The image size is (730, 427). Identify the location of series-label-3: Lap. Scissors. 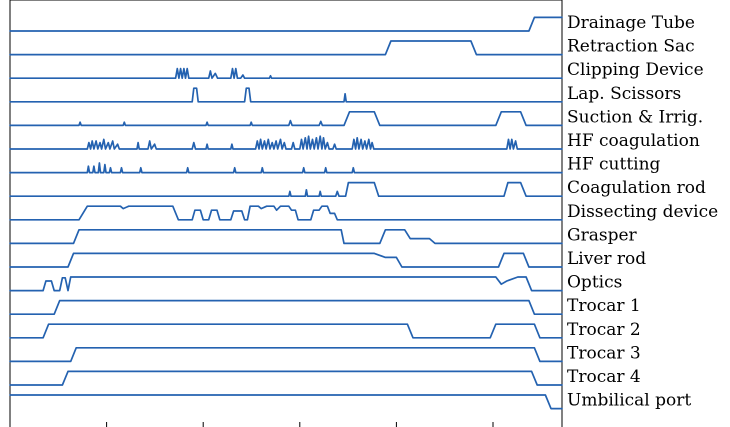
(624, 94).